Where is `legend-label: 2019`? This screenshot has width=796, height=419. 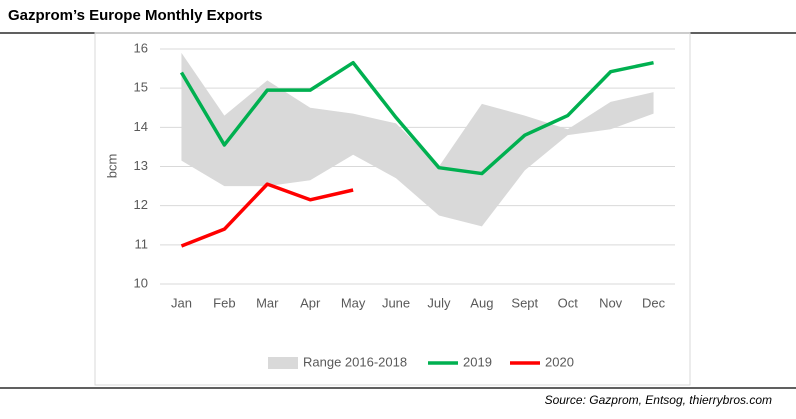 legend-label: 2019 is located at coordinates (477, 361).